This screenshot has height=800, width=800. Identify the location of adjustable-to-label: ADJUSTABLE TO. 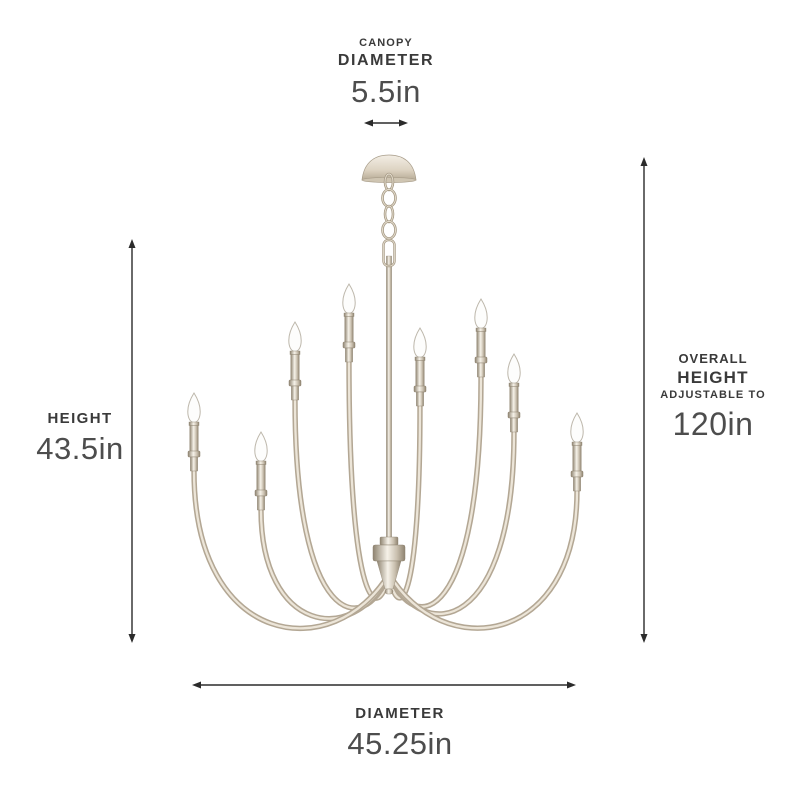
(713, 395).